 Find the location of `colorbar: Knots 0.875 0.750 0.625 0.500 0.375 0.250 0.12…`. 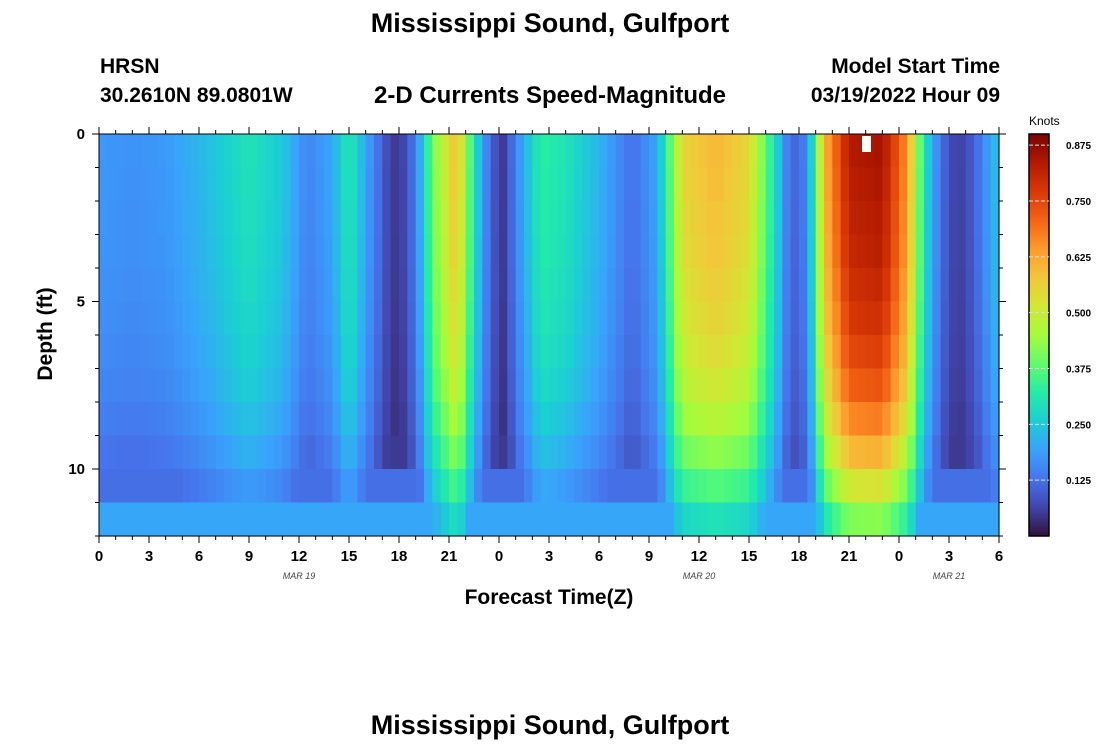

colorbar: Knots 0.875 0.750 0.625 0.500 0.375 0.250 0.12… is located at coordinates (1059, 325).